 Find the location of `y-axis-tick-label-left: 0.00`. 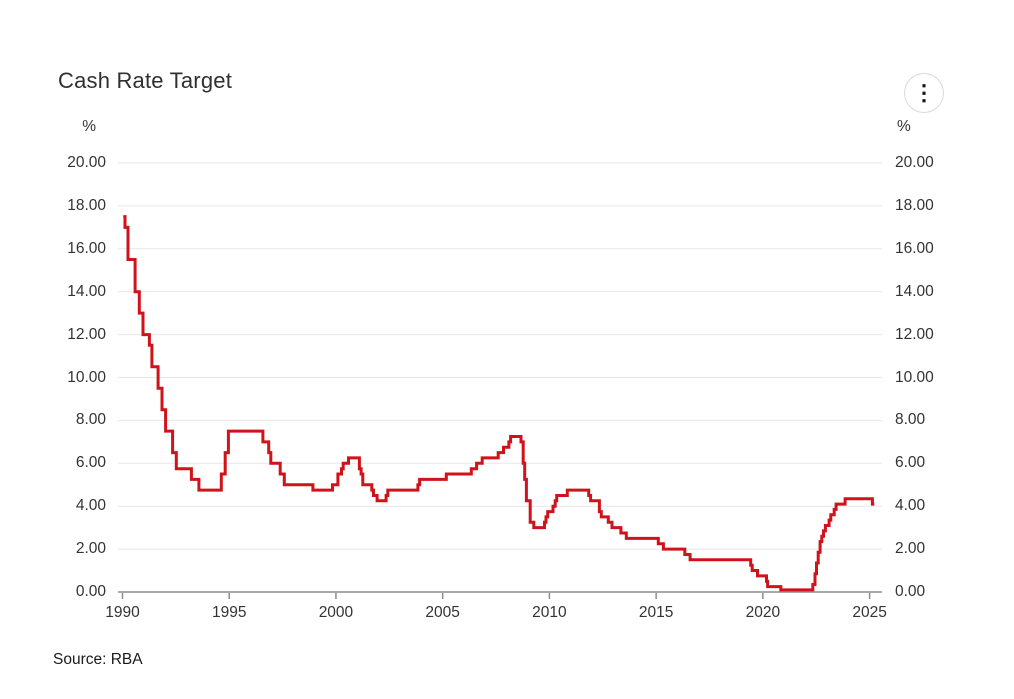

y-axis-tick-label-left: 0.00 is located at coordinates (90, 591).